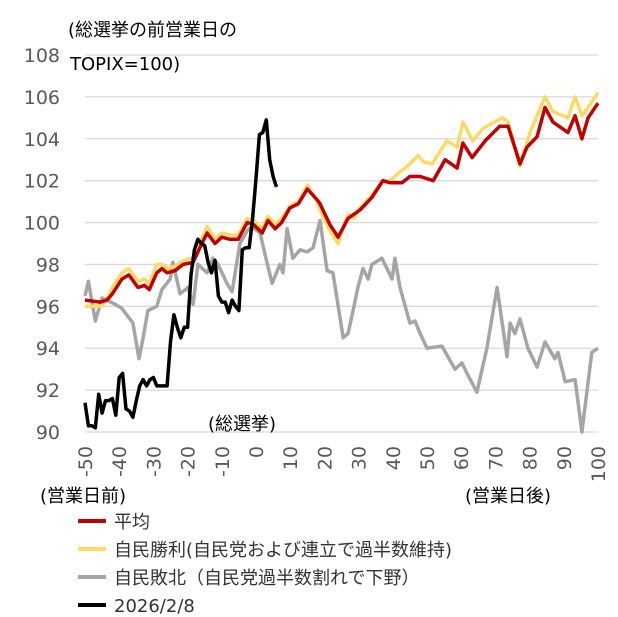  What do you see at coordinates (565, 458) in the screenshot?
I see `x-tick-label: 90` at bounding box center [565, 458].